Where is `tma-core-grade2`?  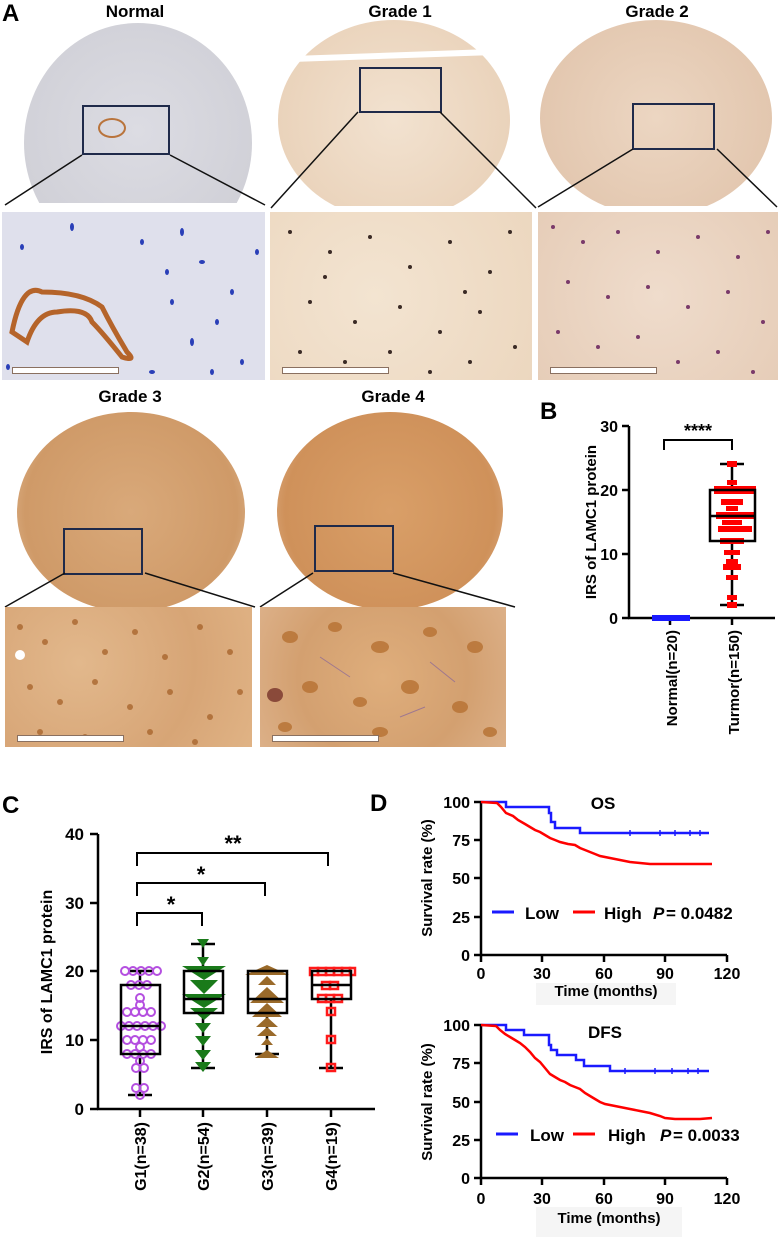
tma-core-grade2 is located at coordinates (655, 111).